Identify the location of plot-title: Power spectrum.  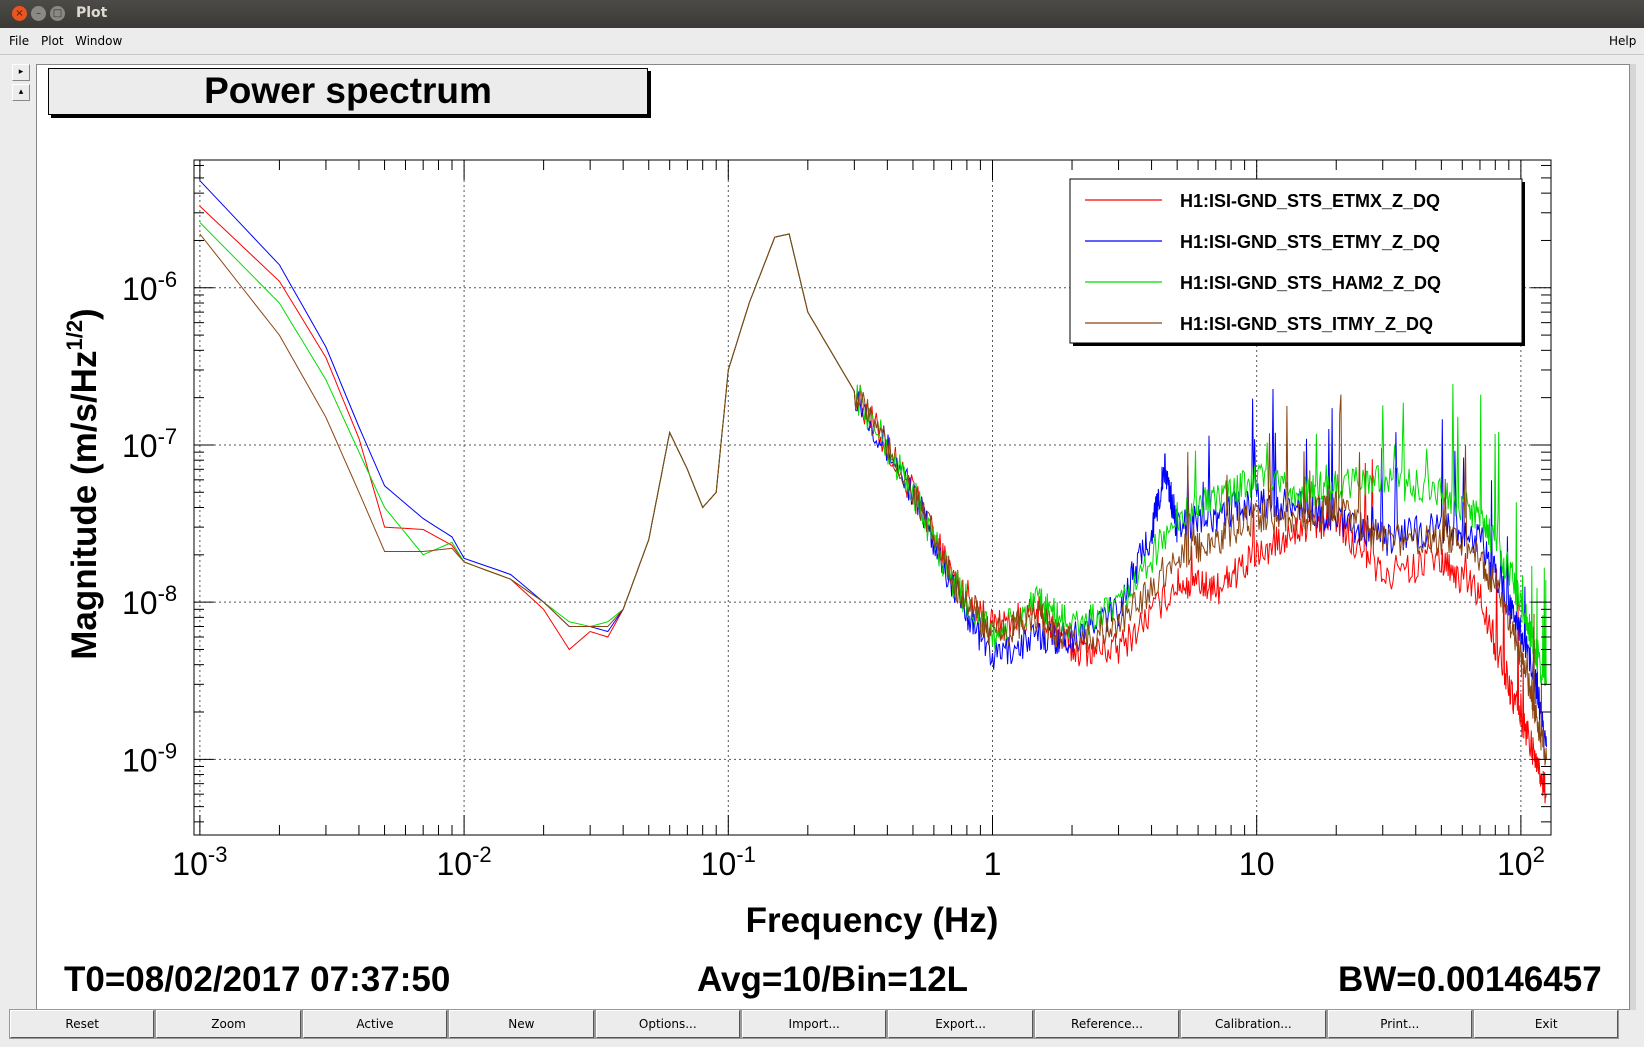
(348, 91).